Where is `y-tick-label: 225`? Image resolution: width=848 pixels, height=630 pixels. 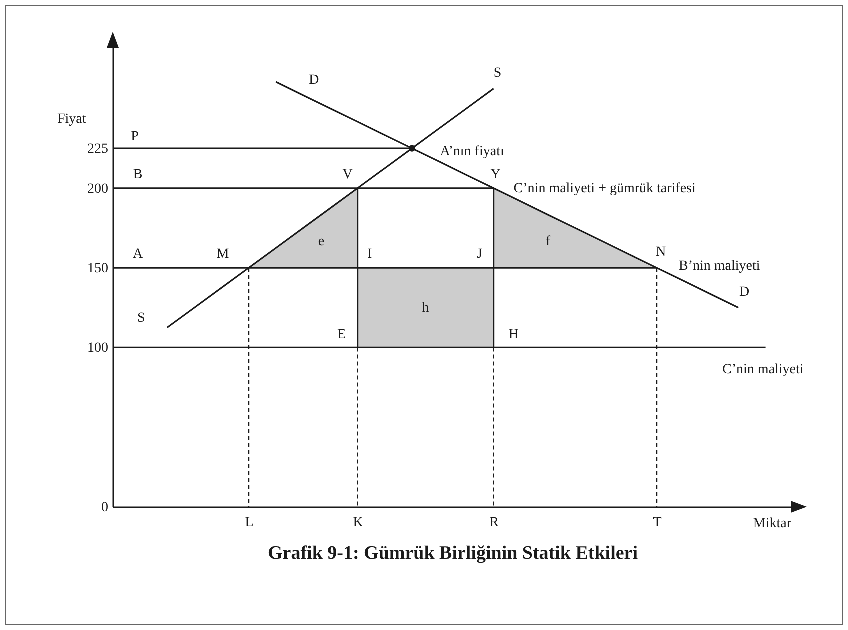
y-tick-label: 225 is located at coordinates (98, 150).